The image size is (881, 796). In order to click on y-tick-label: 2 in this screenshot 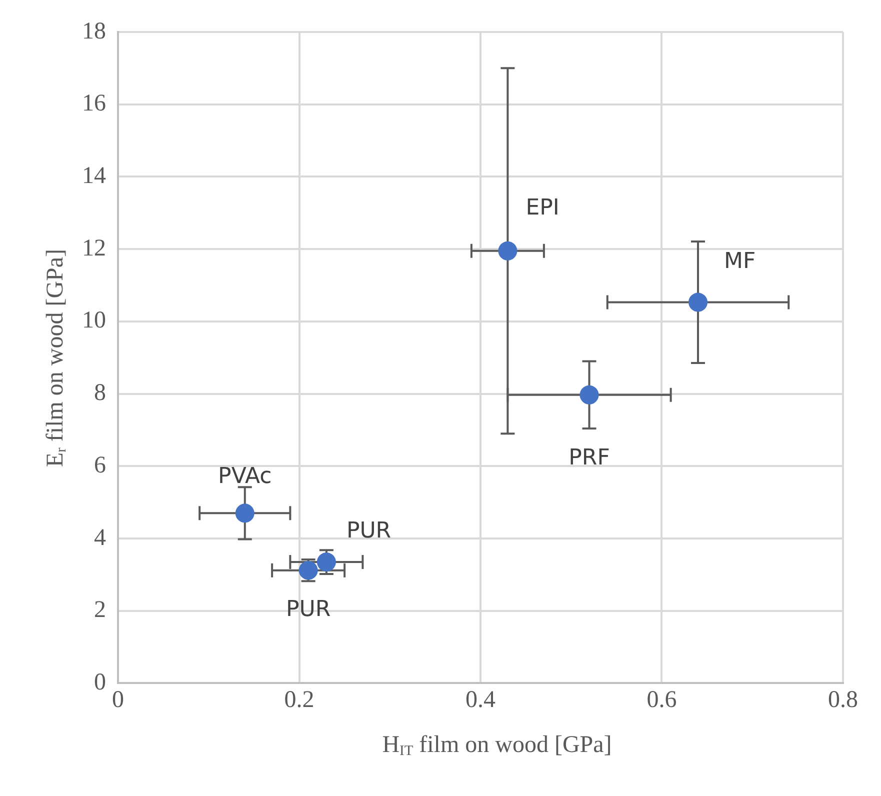, I will do `click(100, 610)`.